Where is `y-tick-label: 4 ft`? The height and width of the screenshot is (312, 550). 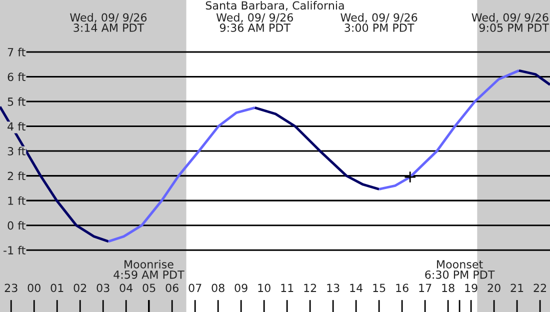 y-tick-label: 4 ft is located at coordinates (17, 126).